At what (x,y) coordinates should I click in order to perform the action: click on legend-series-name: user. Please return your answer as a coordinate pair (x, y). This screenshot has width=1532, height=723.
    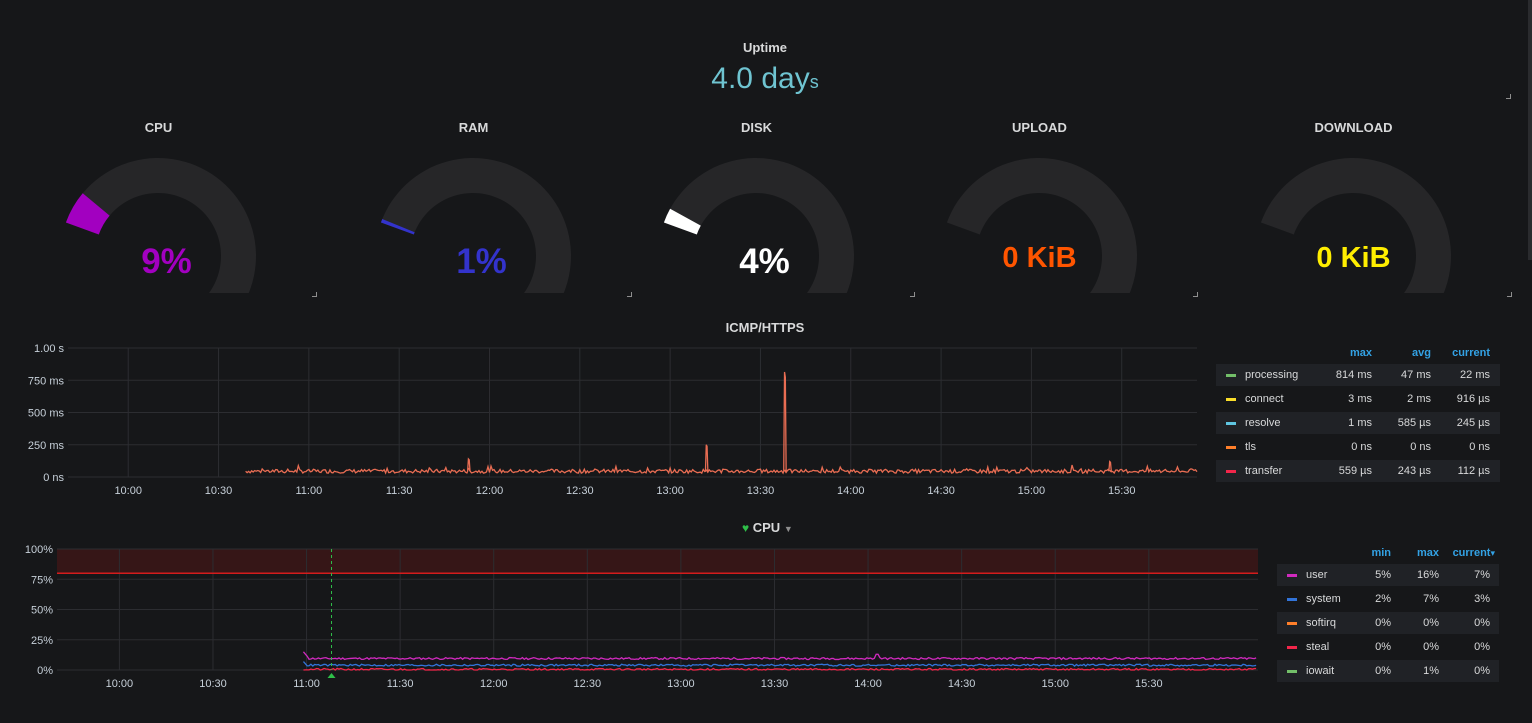
    Looking at the image, I should click on (1317, 575).